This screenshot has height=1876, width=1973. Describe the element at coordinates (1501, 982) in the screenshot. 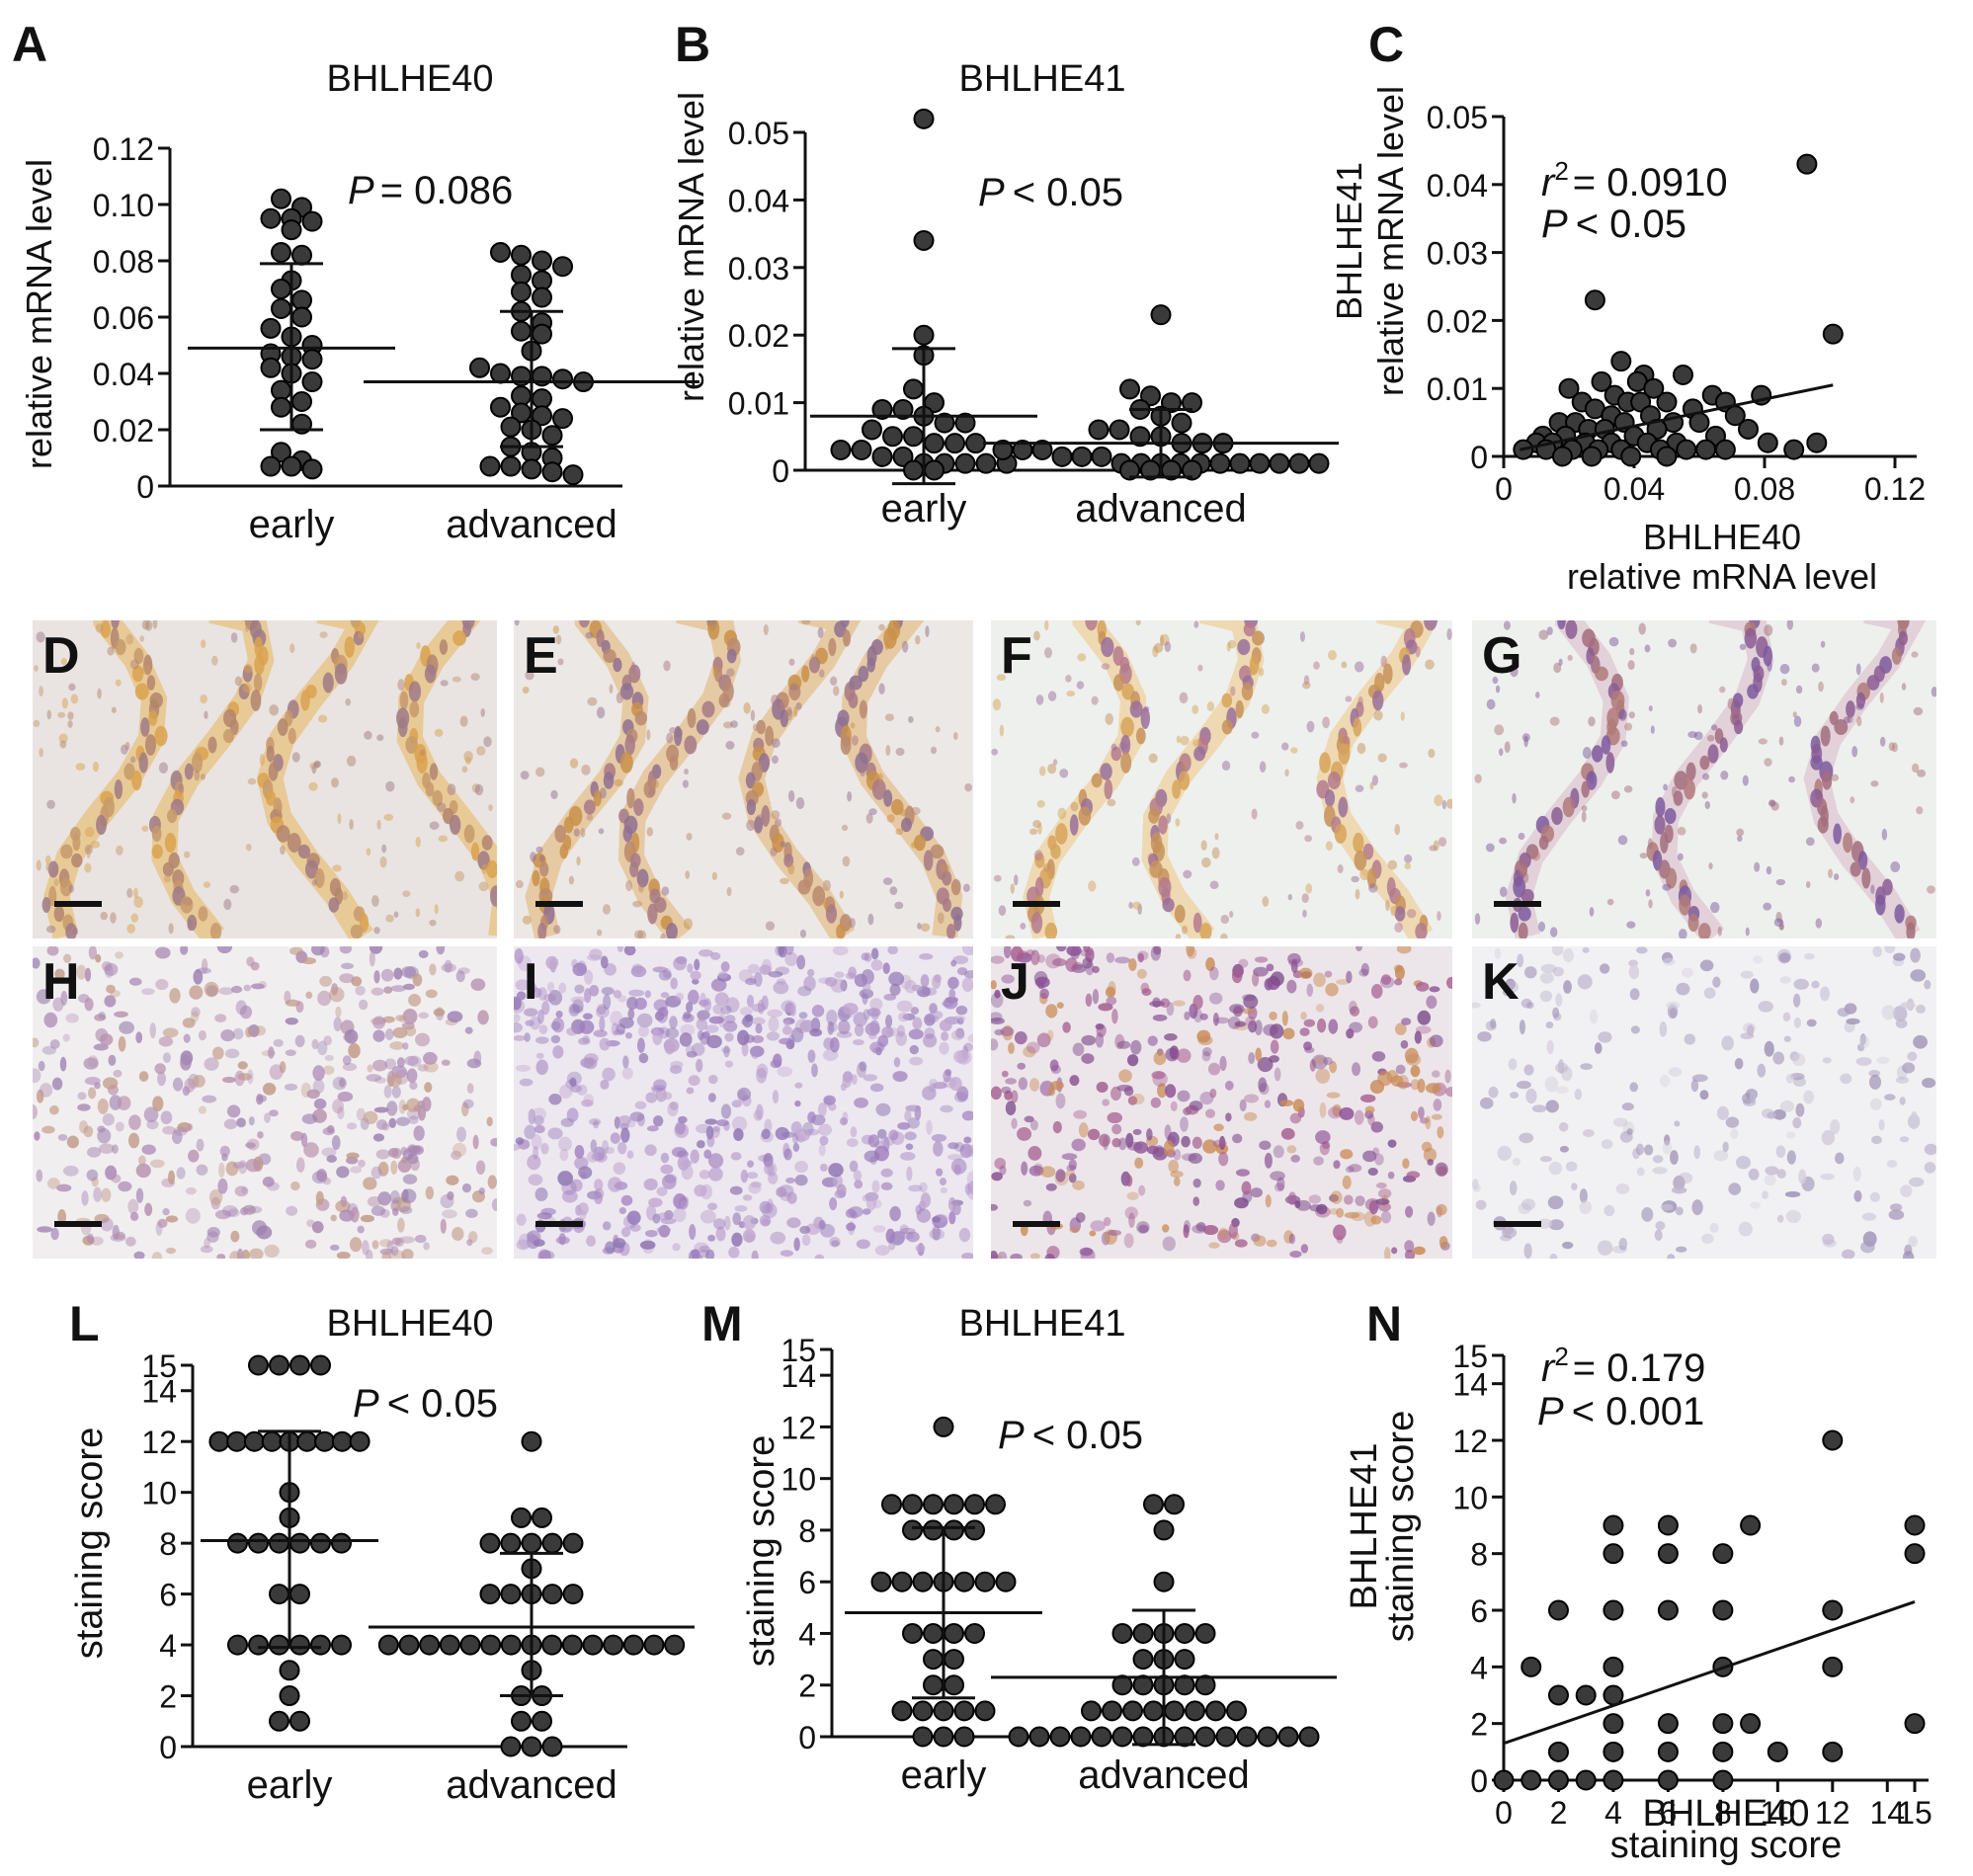

I see `panel-letter: K` at that location.